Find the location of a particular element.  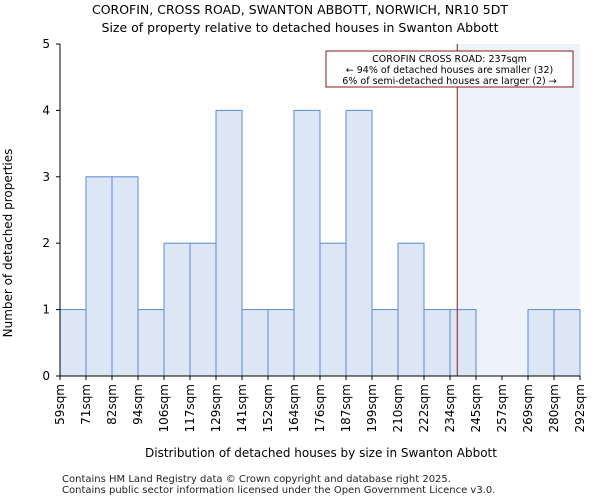

bar-222sqm is located at coordinates (437, 343).